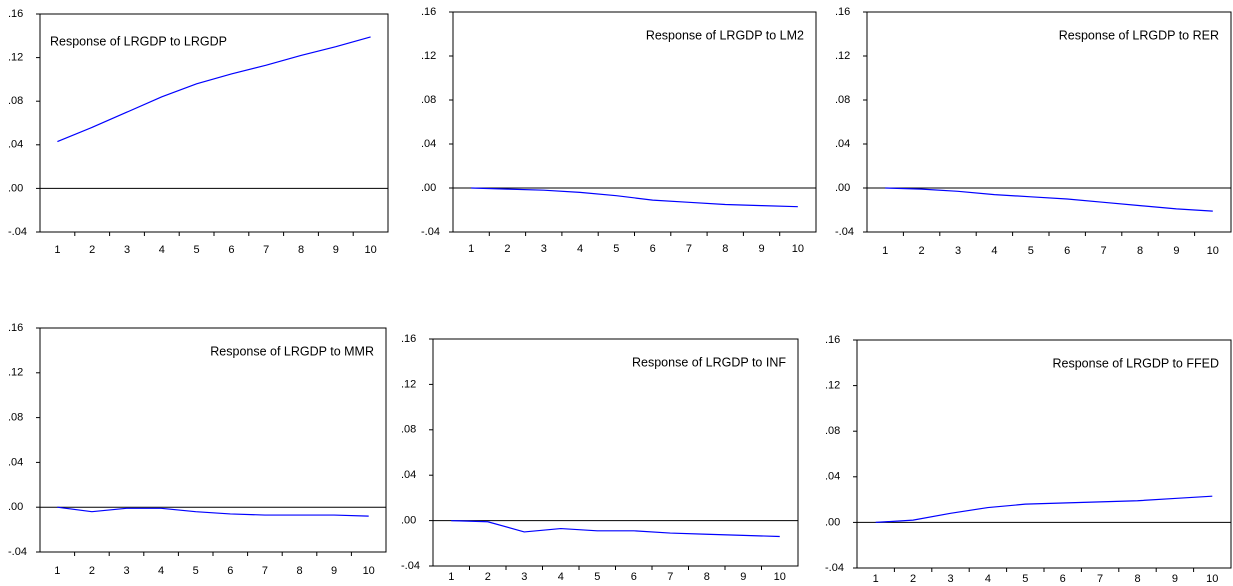  What do you see at coordinates (1135, 363) in the screenshot?
I see `chart-title: Response of LRGDP to FFED` at bounding box center [1135, 363].